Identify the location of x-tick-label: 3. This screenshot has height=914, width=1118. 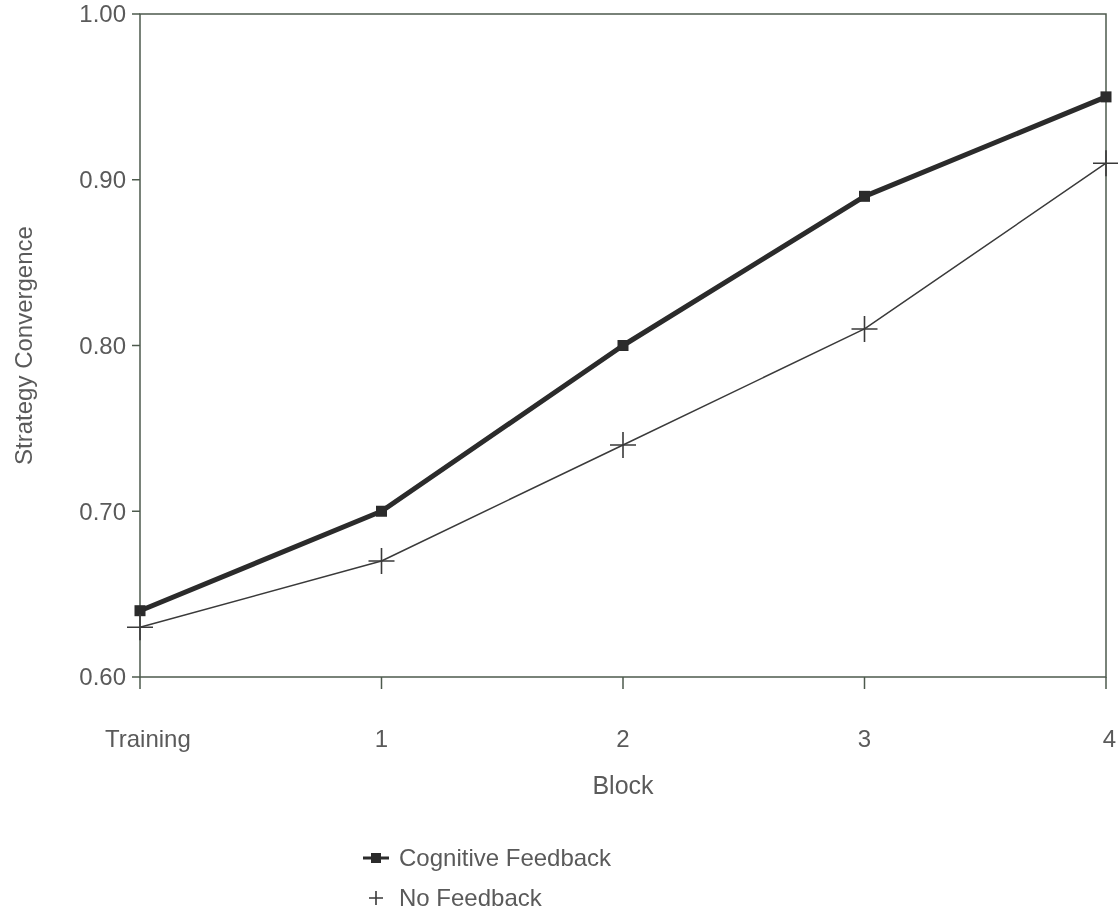
(864, 738).